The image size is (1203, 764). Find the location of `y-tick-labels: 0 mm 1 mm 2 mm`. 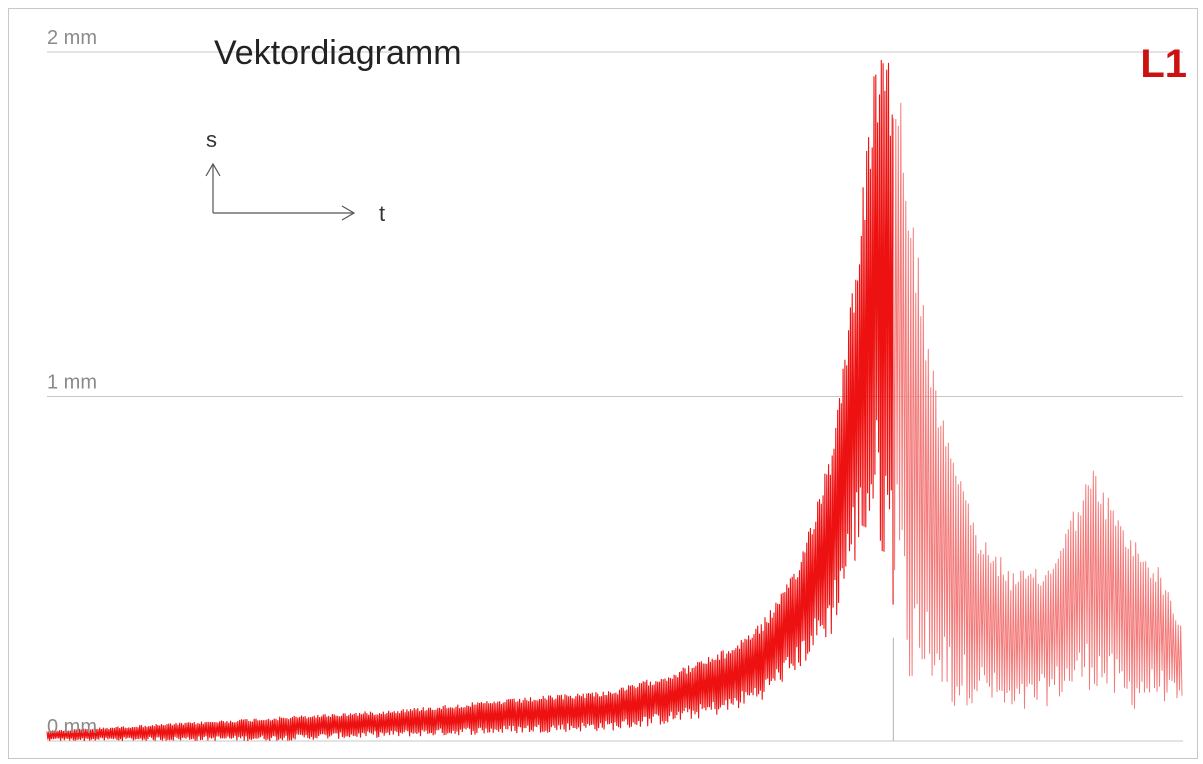

y-tick-labels: 0 mm 1 mm 2 mm is located at coordinates (72, 382).